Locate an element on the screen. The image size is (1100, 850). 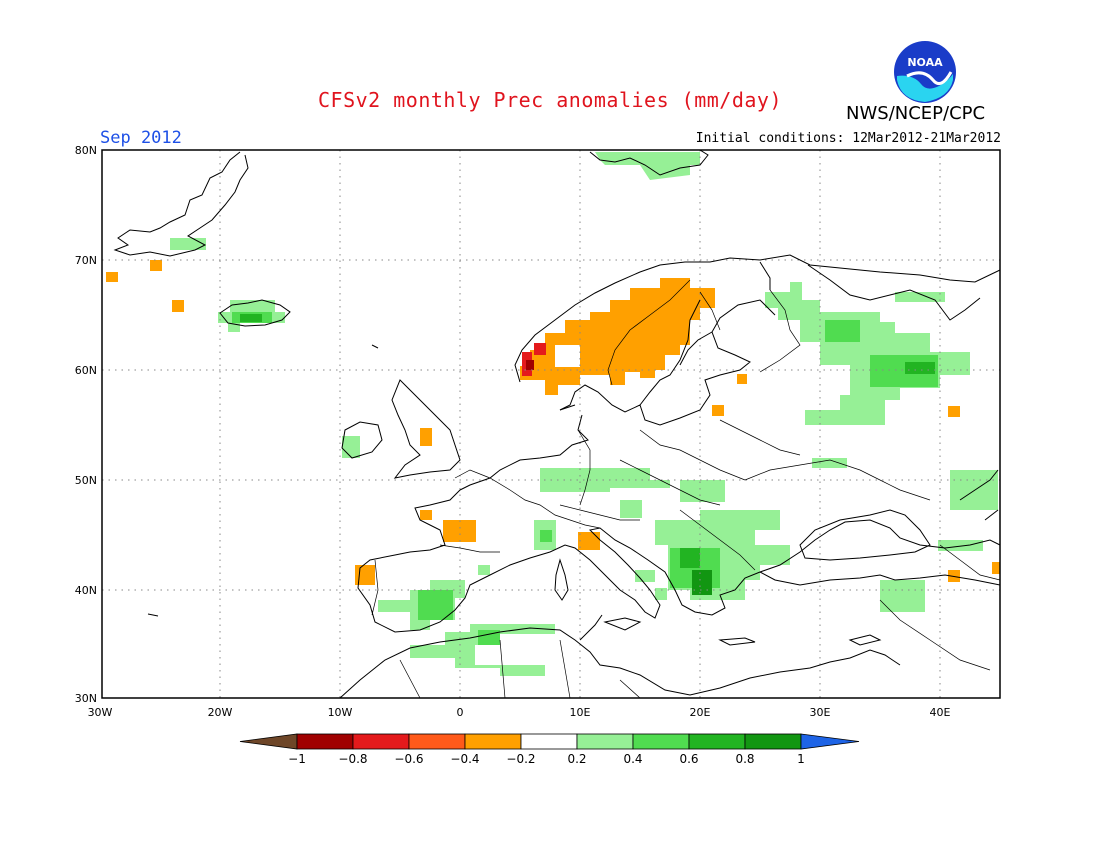
border-poland-east is located at coordinates (692, 455).